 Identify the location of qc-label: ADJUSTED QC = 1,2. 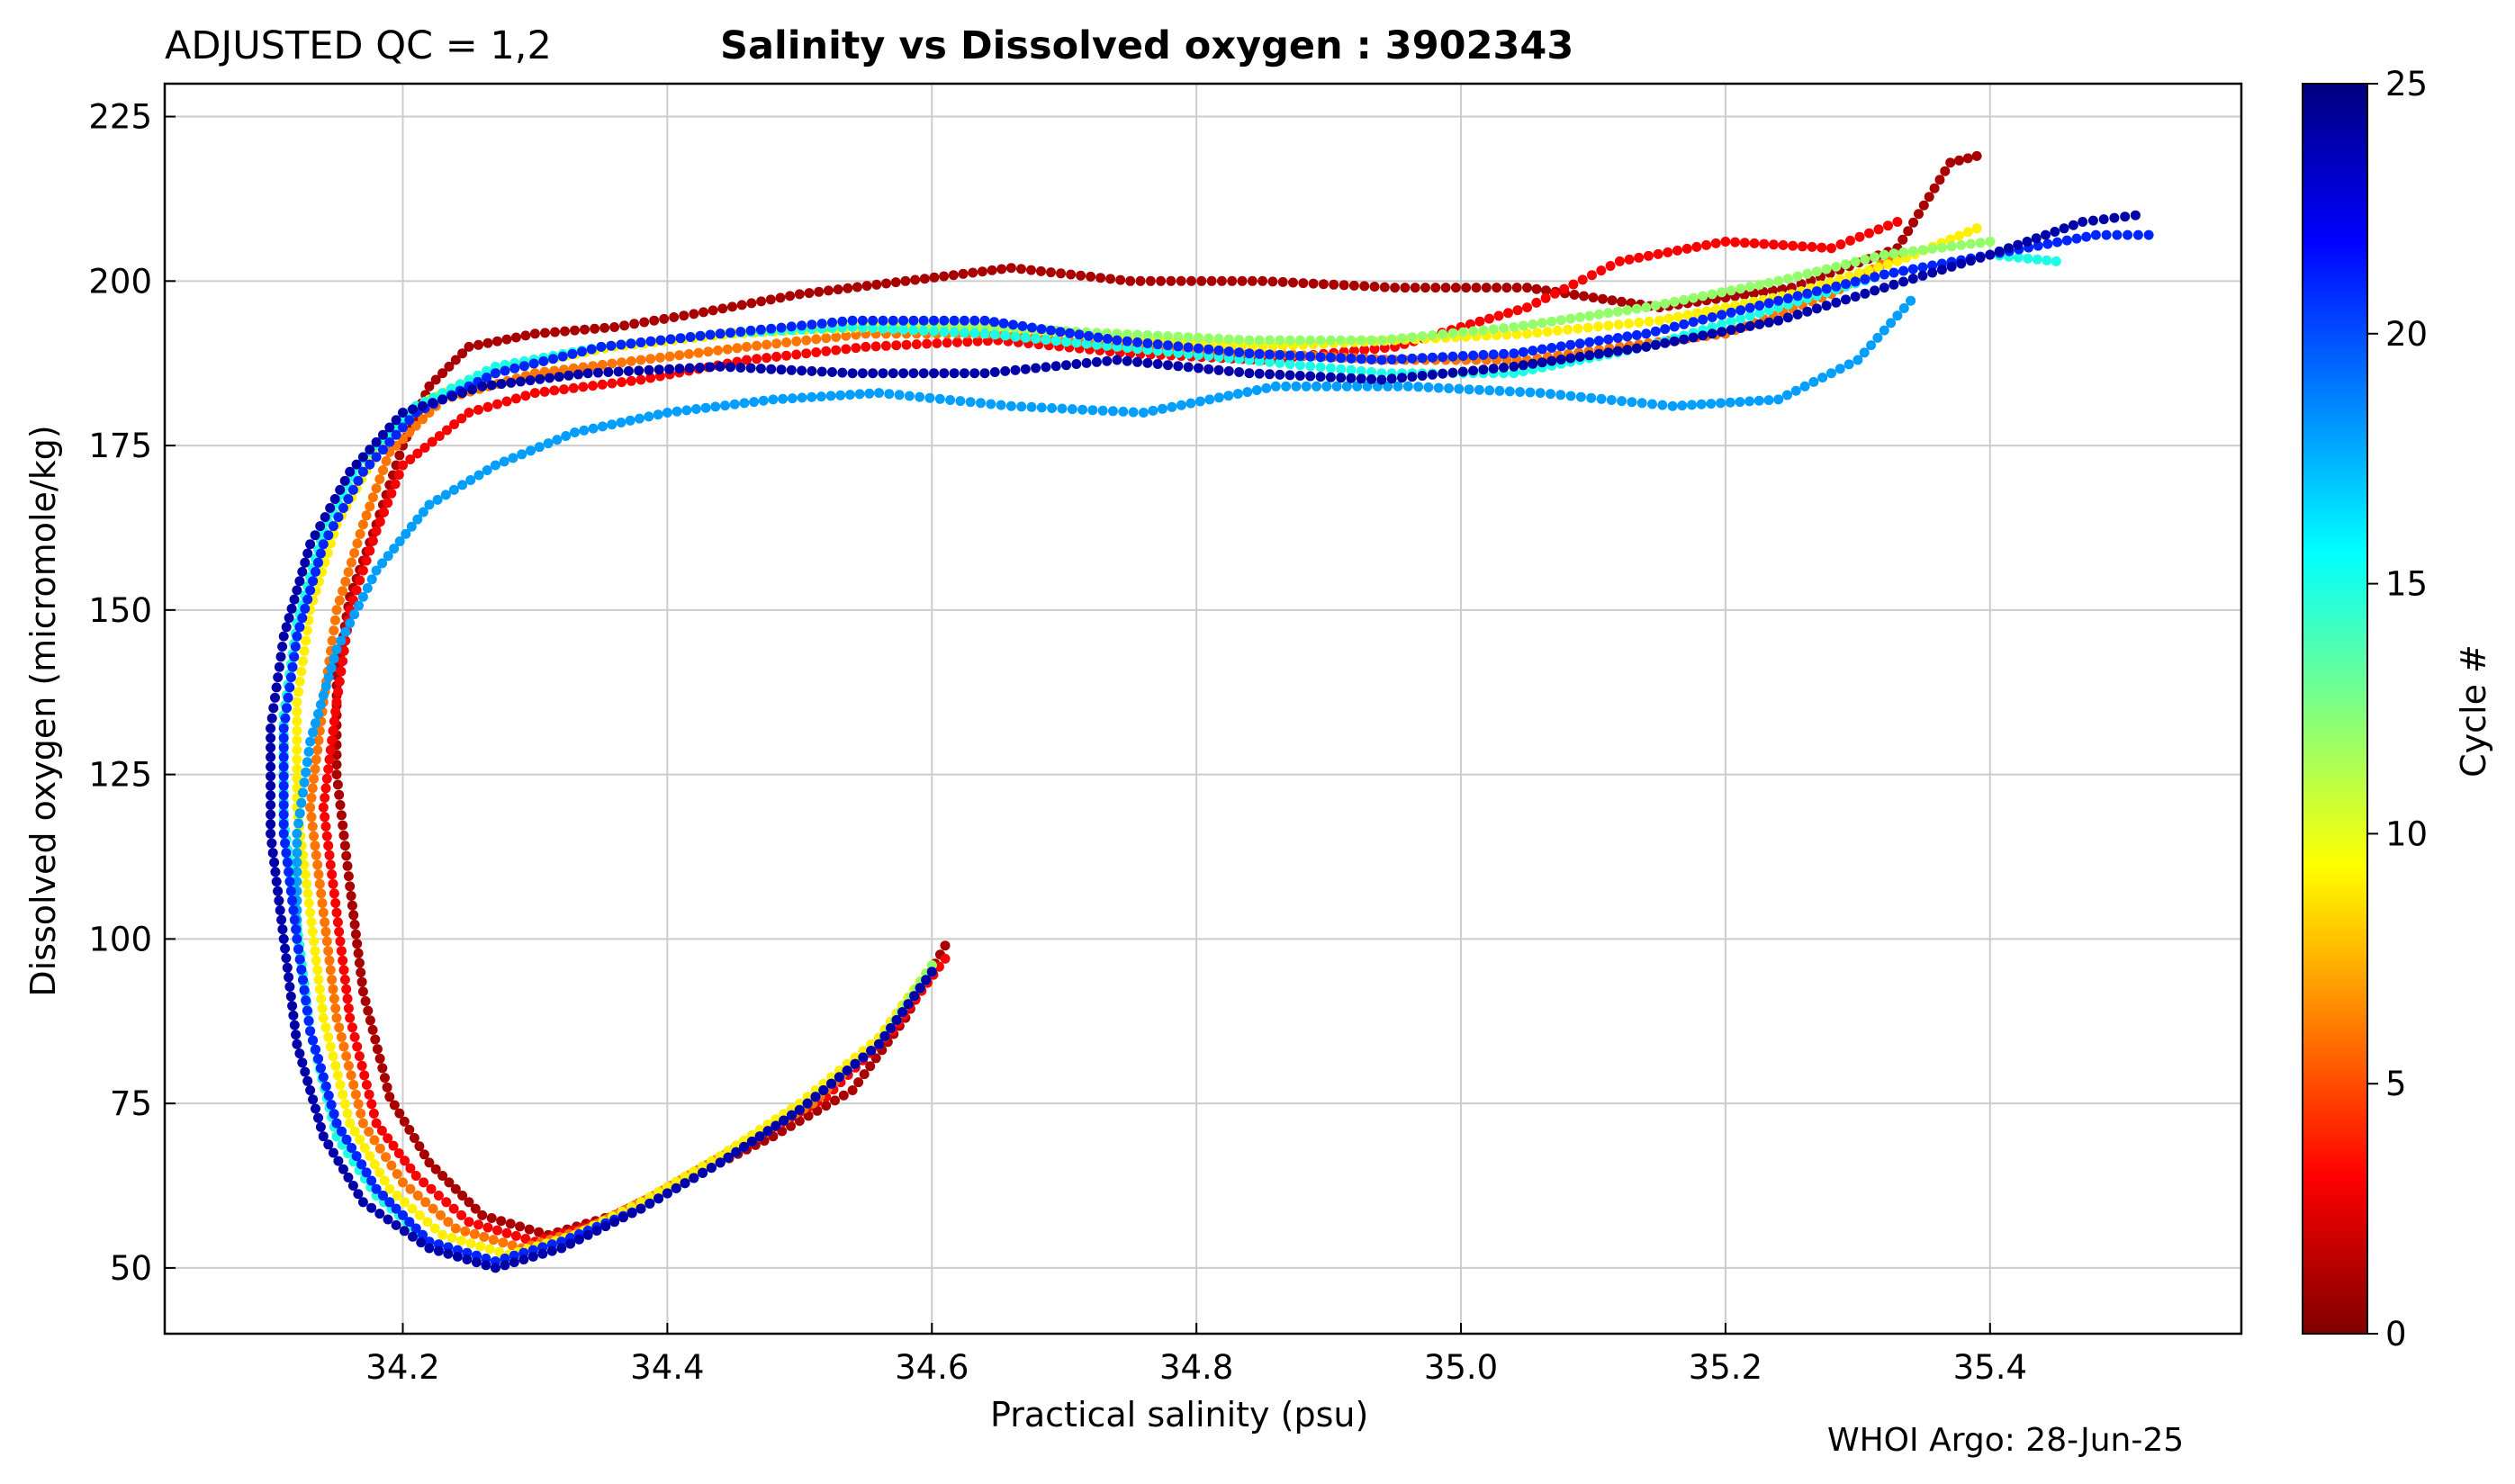
(358, 46).